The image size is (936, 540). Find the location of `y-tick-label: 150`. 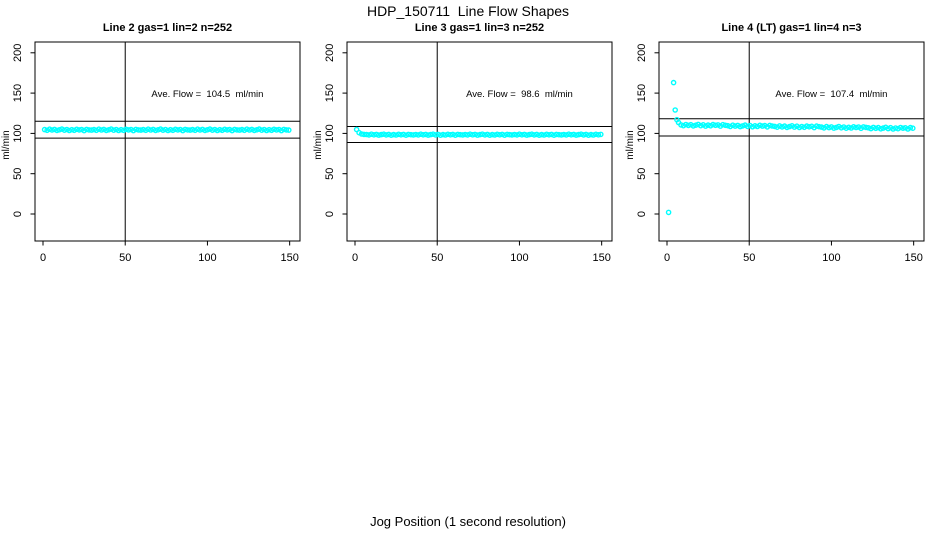

y-tick-label: 150 is located at coordinates (330, 93).